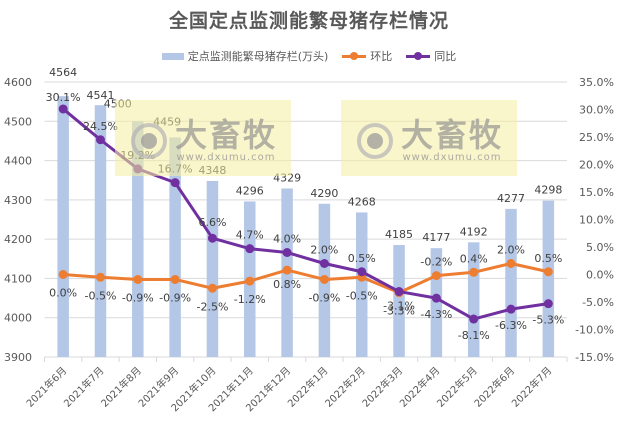  I want to click on chart-title: 全国定点监测能繁母猪存栏情况, so click(308, 21).